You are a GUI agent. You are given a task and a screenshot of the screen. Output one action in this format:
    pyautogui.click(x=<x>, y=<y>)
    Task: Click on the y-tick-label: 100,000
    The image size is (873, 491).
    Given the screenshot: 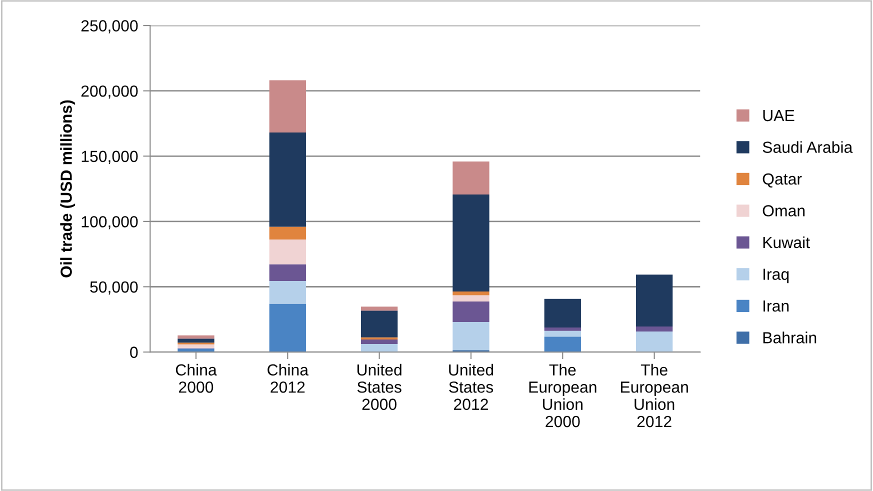 What is the action you would take?
    pyautogui.click(x=110, y=223)
    